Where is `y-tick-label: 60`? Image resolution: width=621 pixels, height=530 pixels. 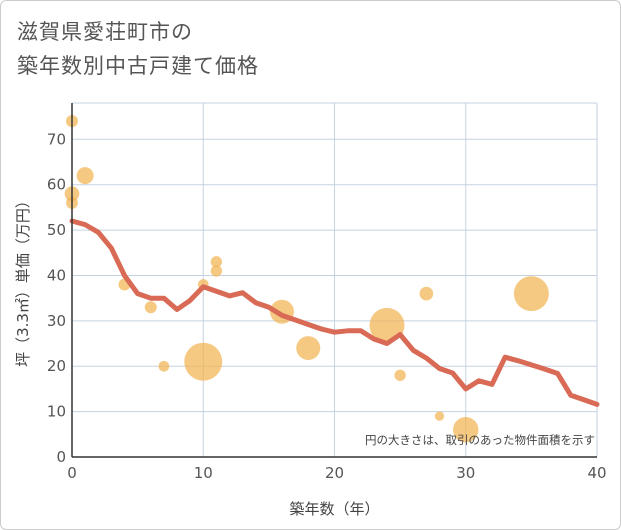 y-tick-label: 60 is located at coordinates (56, 185).